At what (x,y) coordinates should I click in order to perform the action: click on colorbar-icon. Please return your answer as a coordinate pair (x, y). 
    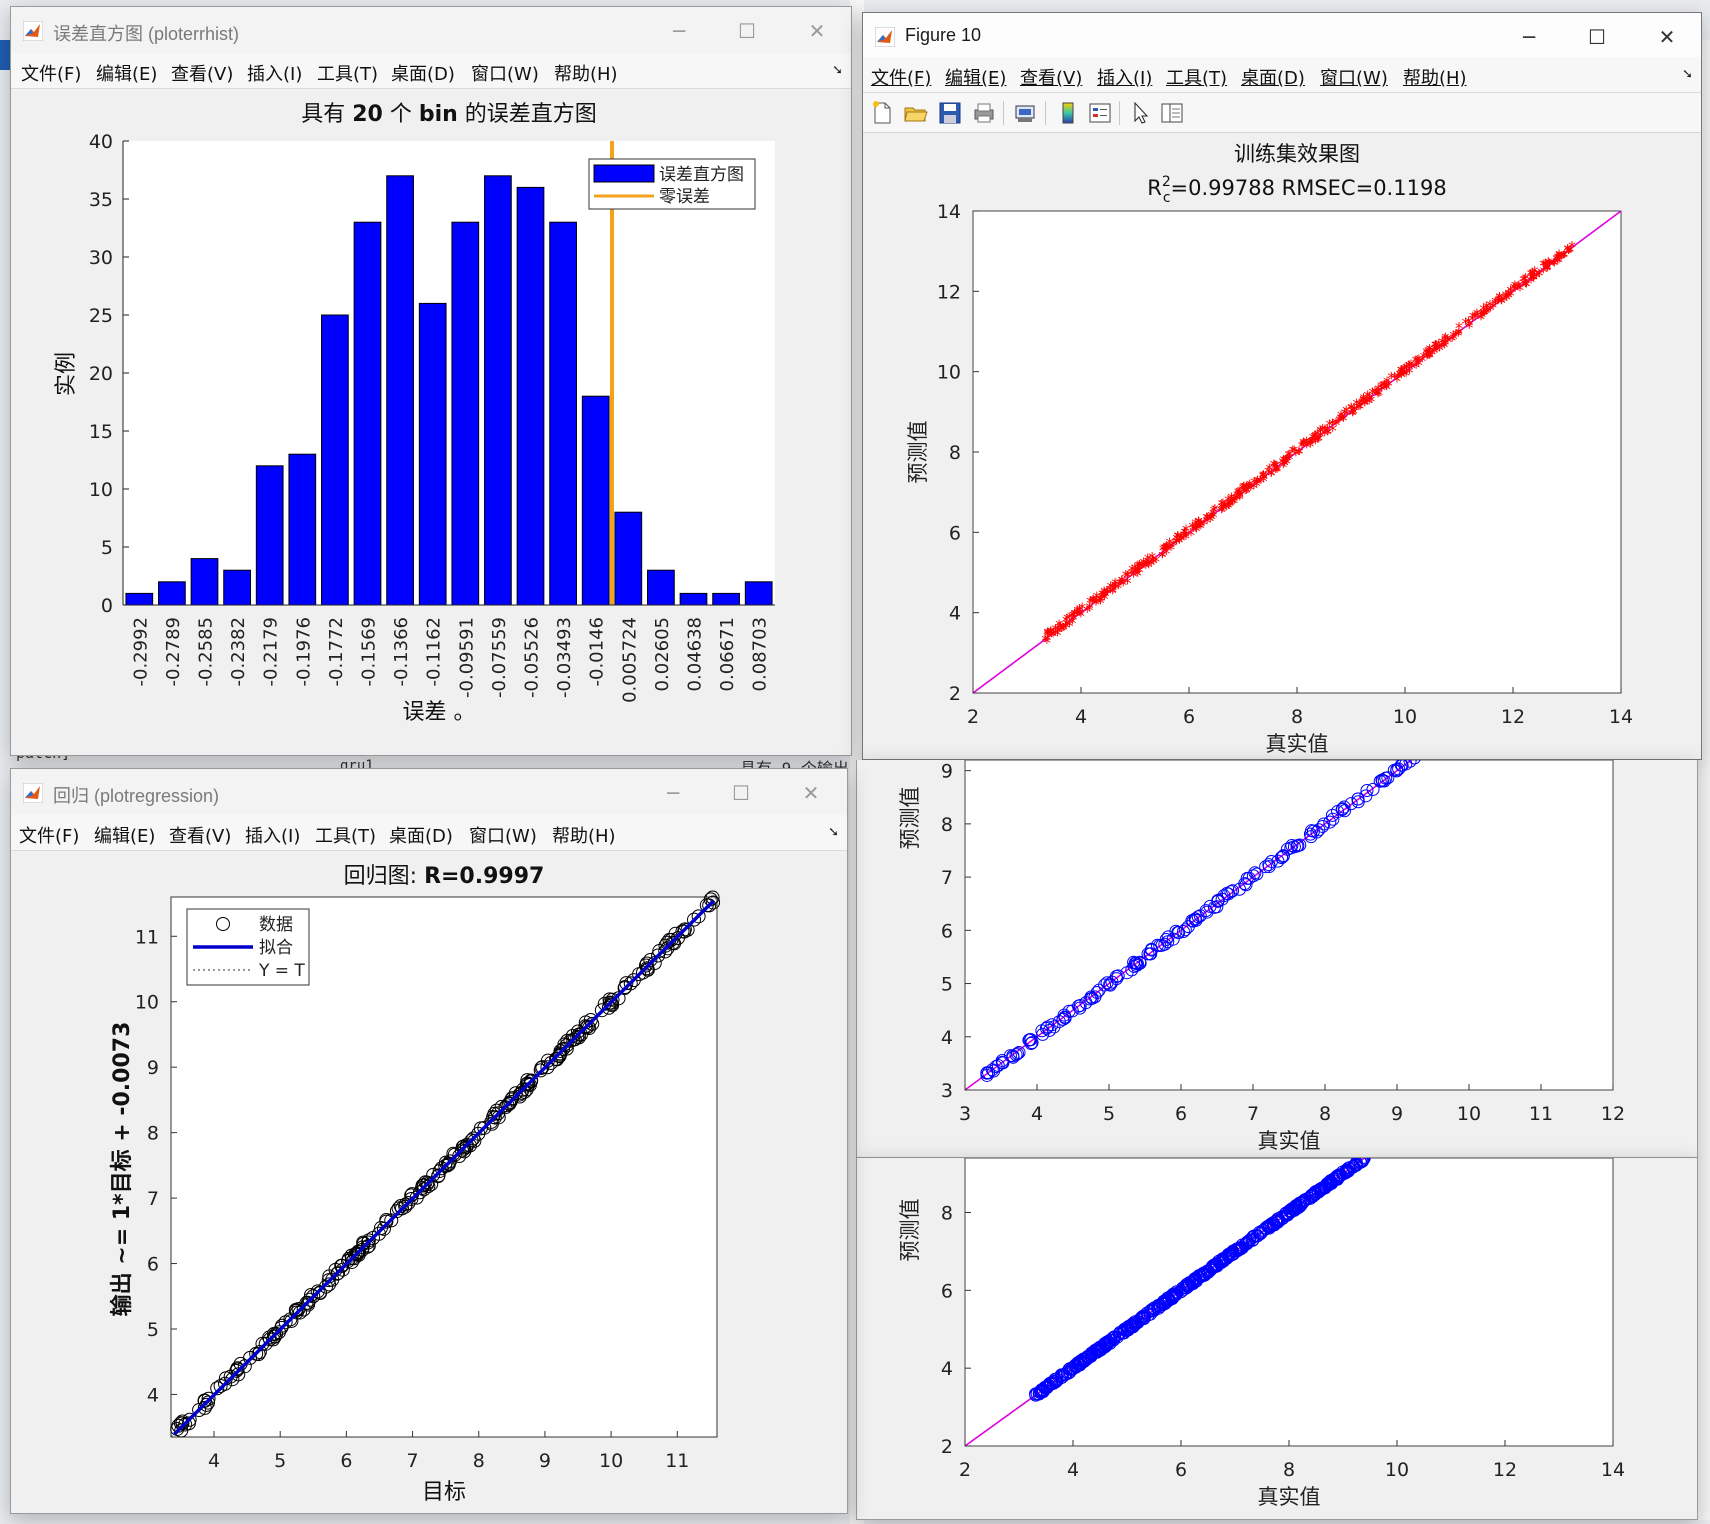
    Looking at the image, I should click on (1068, 113).